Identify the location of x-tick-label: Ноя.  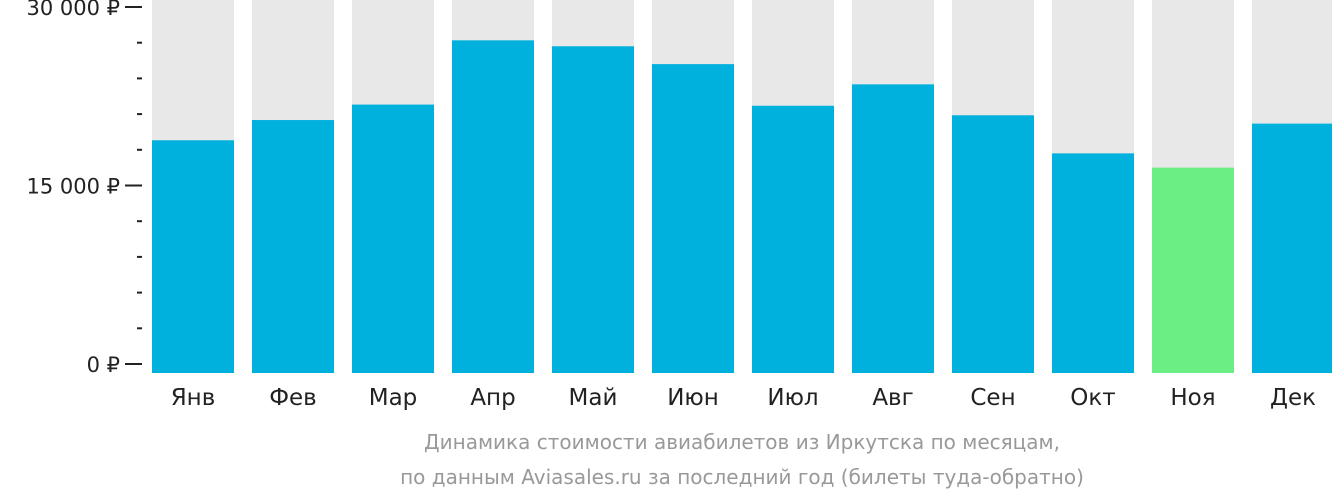
(1192, 398).